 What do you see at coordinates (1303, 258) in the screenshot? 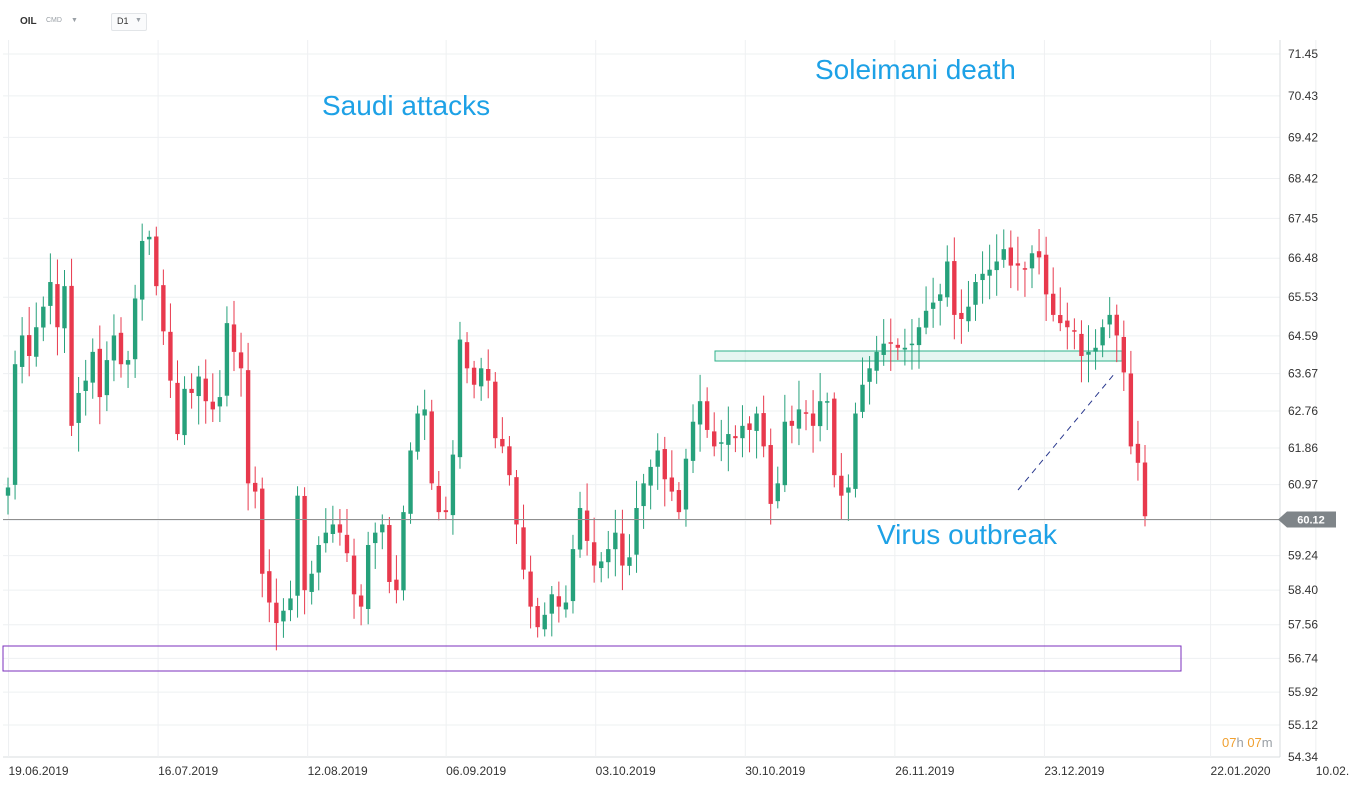
I see `y-tick-label: 66.48` at bounding box center [1303, 258].